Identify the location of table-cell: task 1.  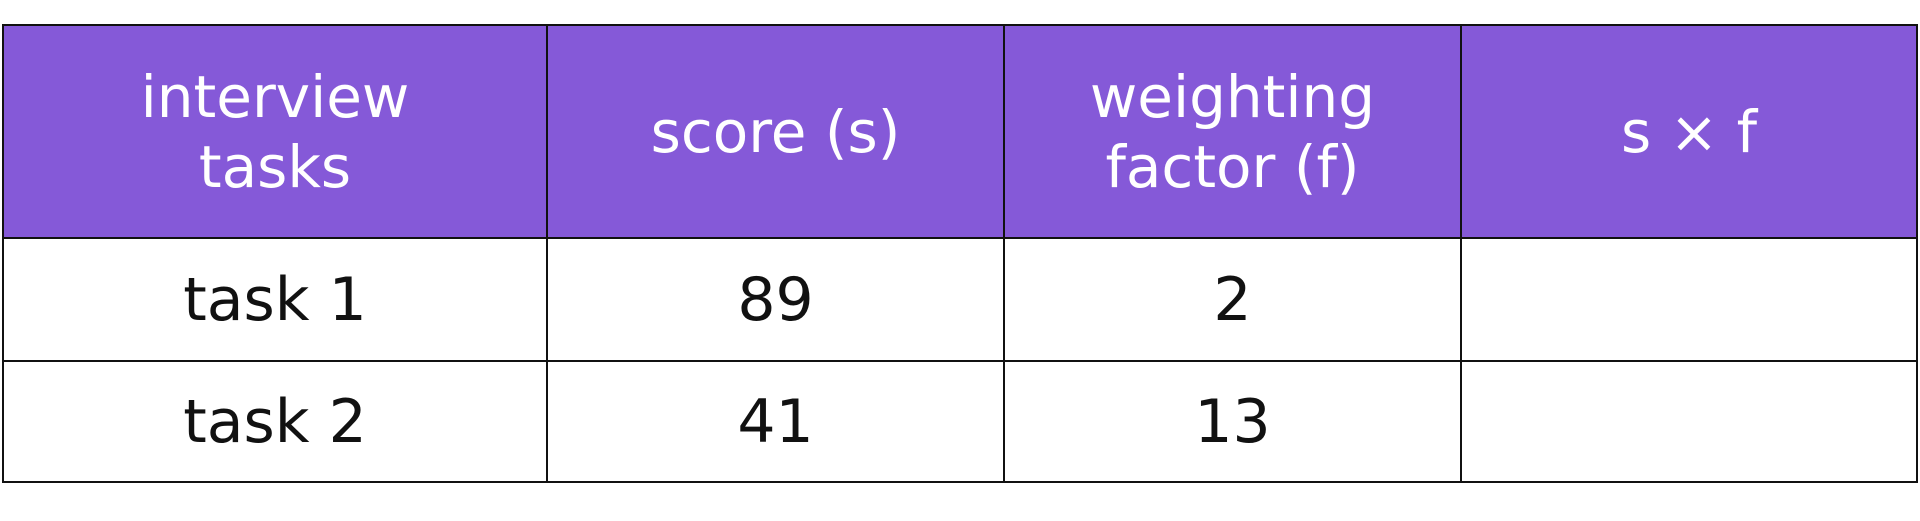
(275, 299).